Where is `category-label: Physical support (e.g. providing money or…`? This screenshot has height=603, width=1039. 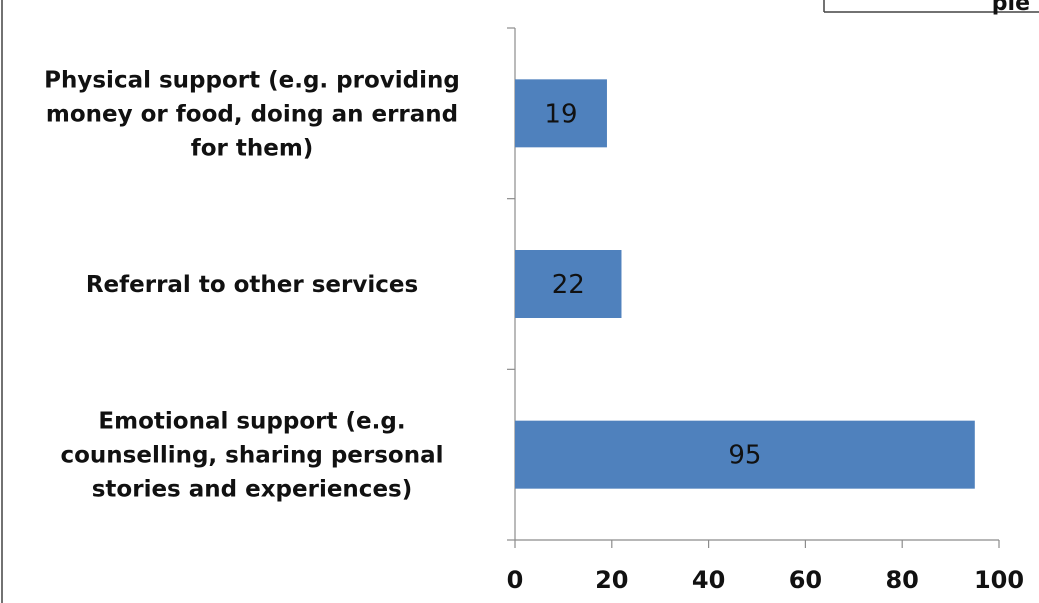
category-label: Physical support (e.g. providing money or… is located at coordinates (252, 114).